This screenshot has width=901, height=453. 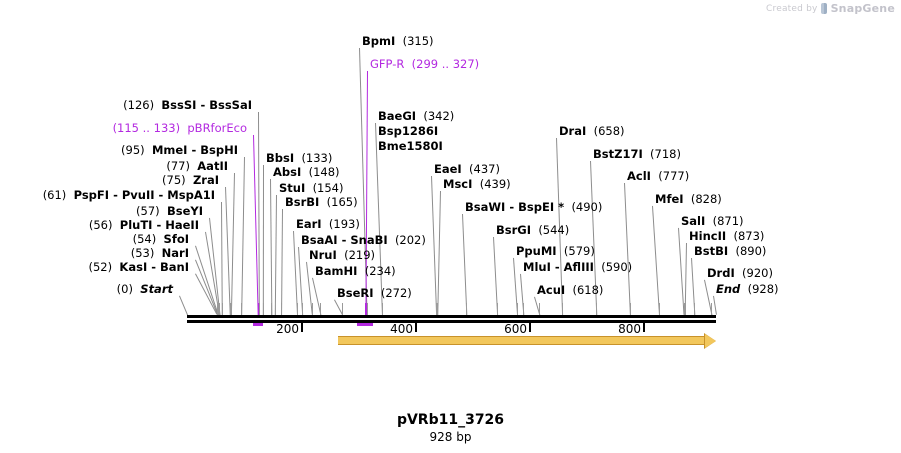 I want to click on label-name: Bsp1286I, so click(x=408, y=131).